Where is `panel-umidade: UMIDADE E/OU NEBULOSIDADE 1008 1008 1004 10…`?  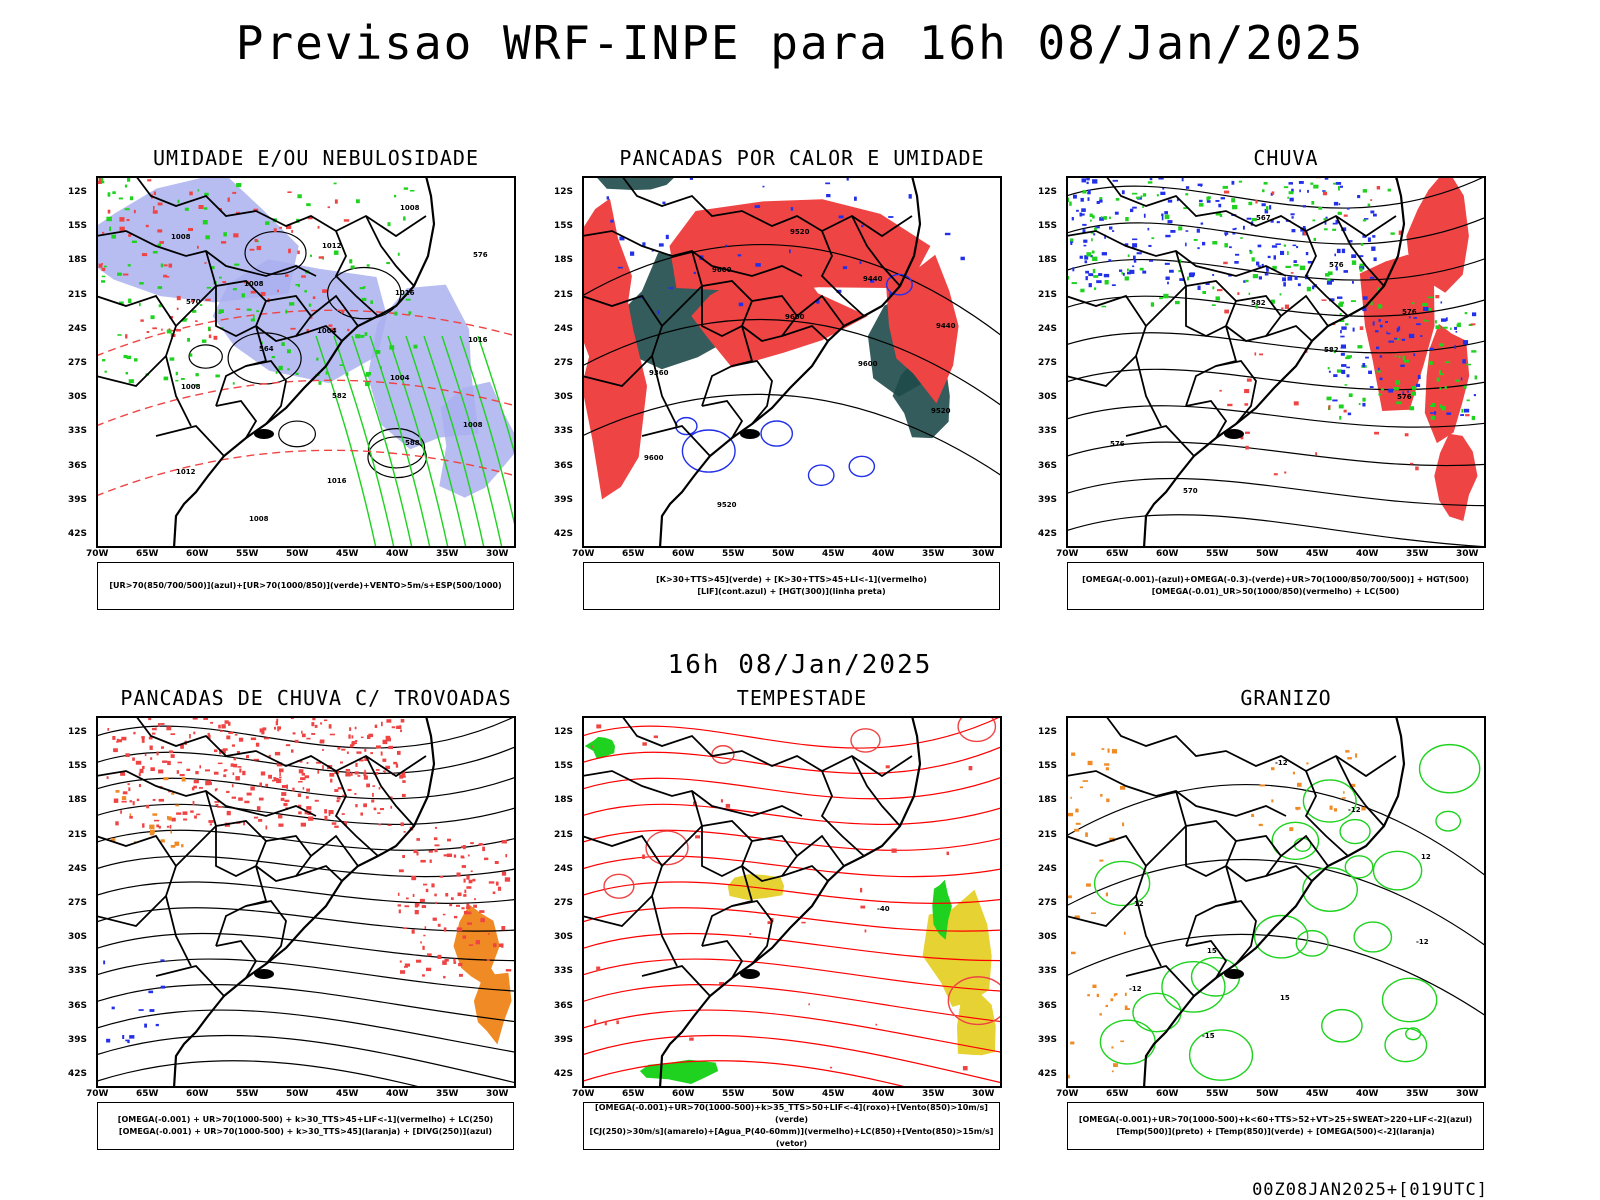 panel-umidade: UMIDADE E/OU NEBULOSIDADE 1008 1008 1004 10… is located at coordinates (316, 381).